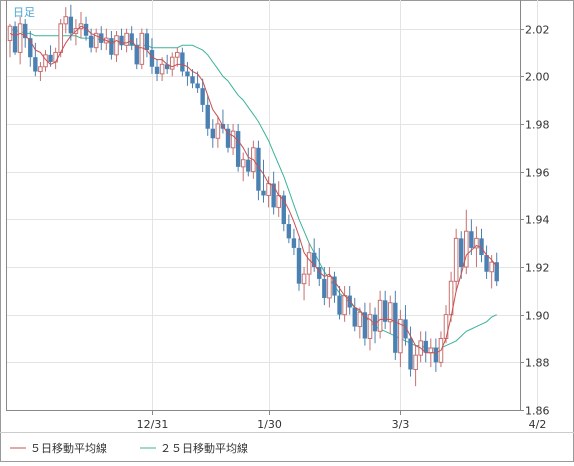  Describe the element at coordinates (537, 173) in the screenshot. I see `y-tick-label: 1.96` at that location.